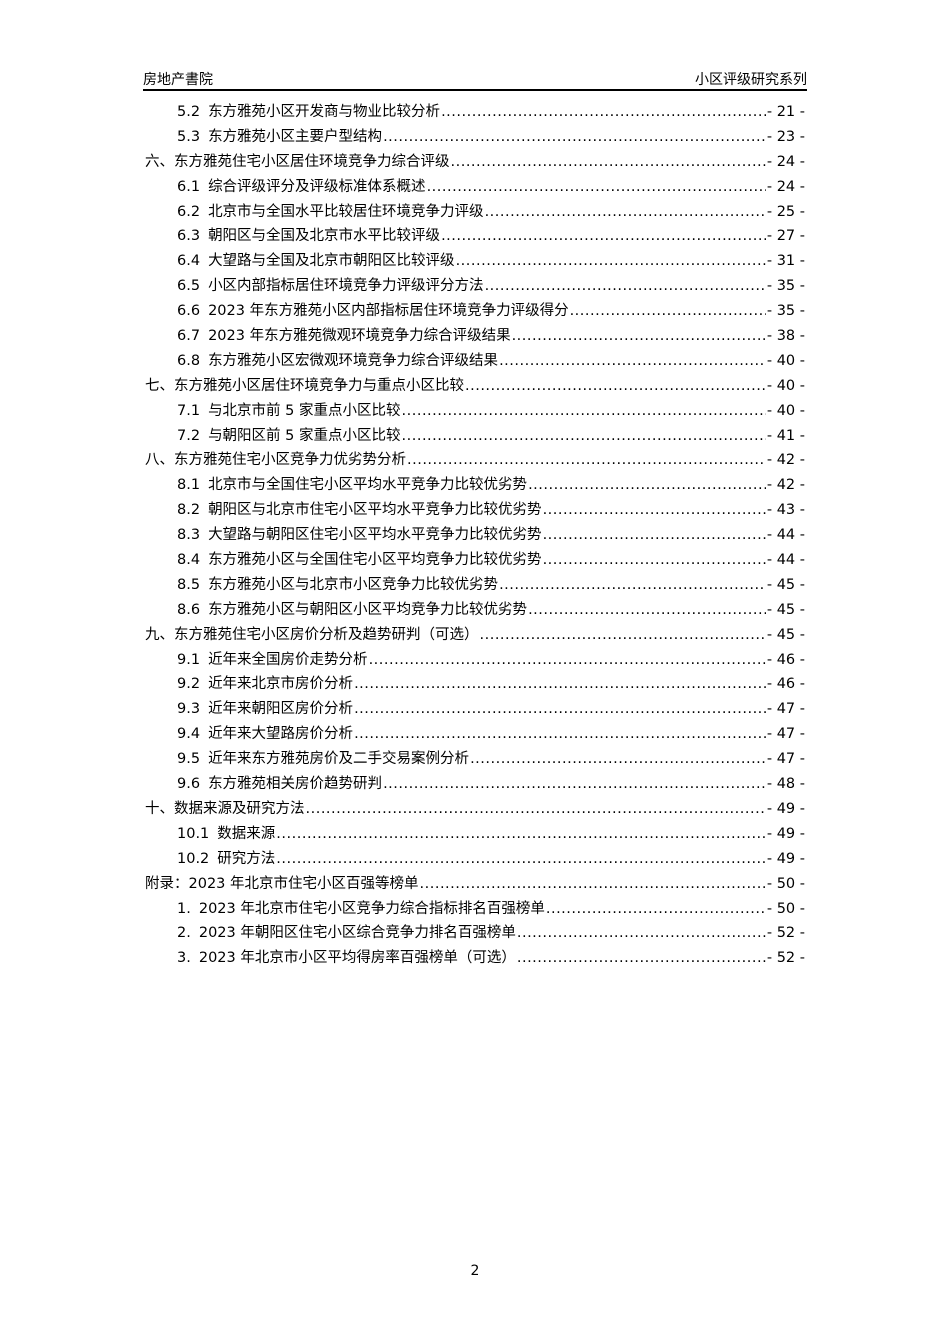 The image size is (950, 1344). Describe the element at coordinates (282, 883) in the screenshot. I see `toc-entry-title: 附录：2023 年北京市住宅小区百强等榜单` at that location.